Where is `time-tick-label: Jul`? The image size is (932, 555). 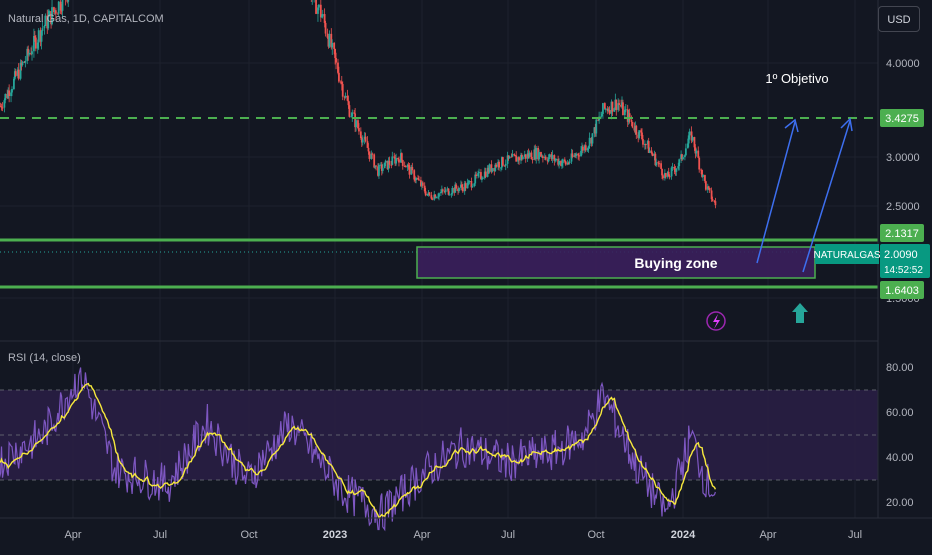
time-tick-label: Jul is located at coordinates (855, 535).